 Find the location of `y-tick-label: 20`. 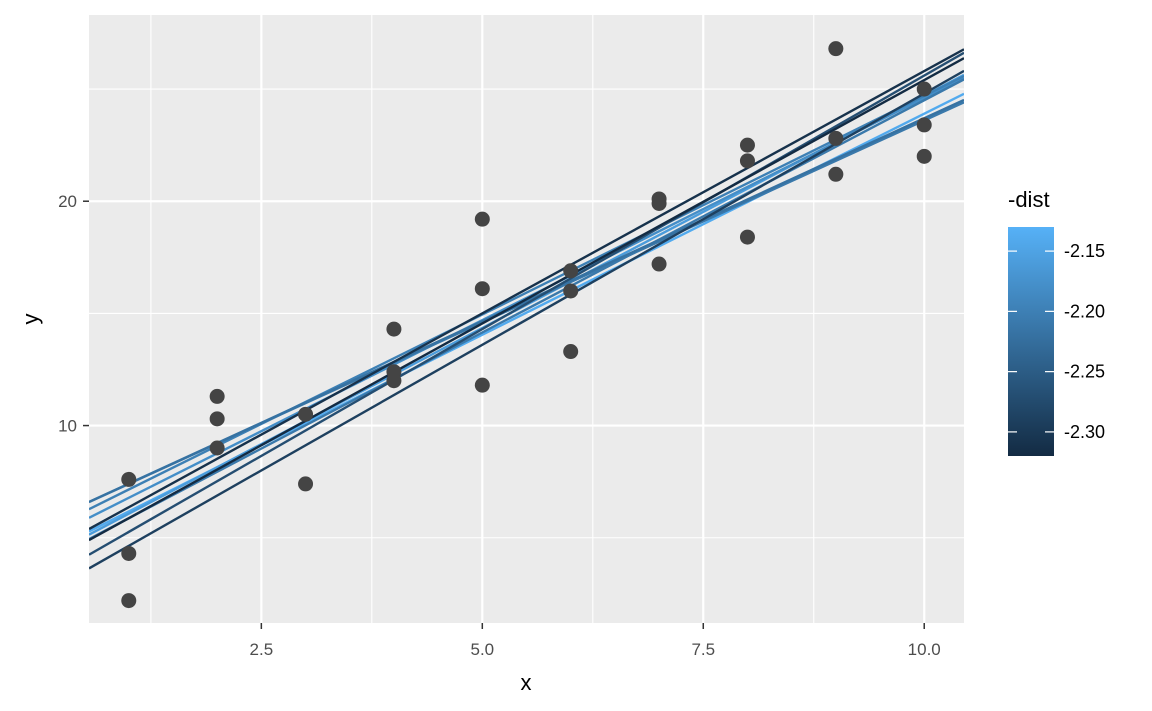

y-tick-label: 20 is located at coordinates (67, 201).